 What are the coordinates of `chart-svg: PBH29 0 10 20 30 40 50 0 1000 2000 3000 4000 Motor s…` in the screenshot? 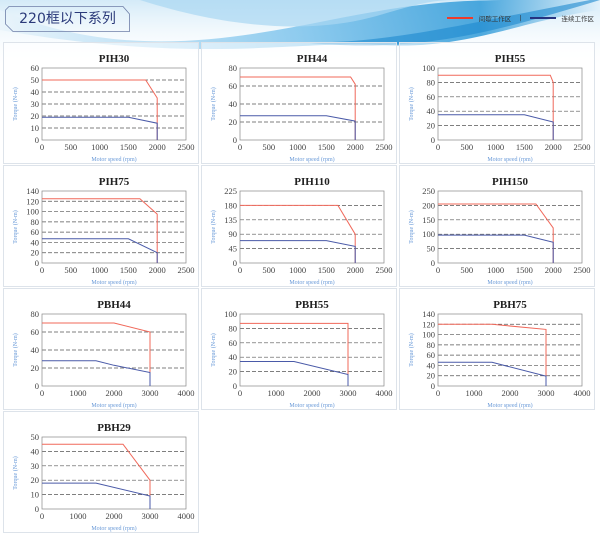 It's located at (103, 477).